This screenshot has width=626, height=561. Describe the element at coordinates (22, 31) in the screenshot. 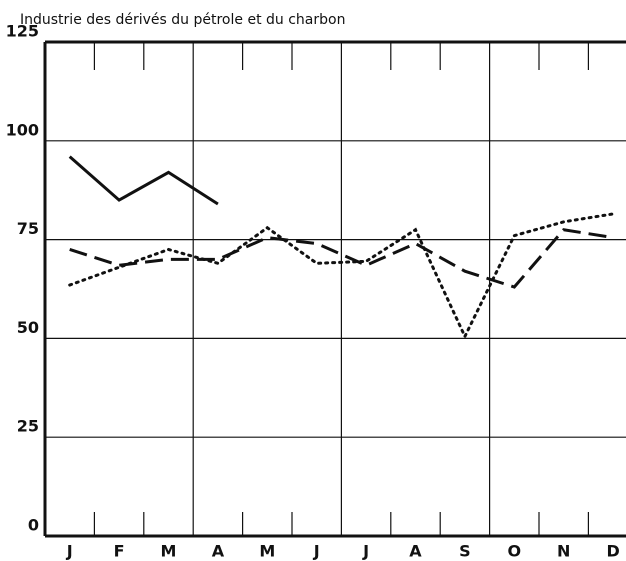

I see `y-tick-label: 125` at that location.